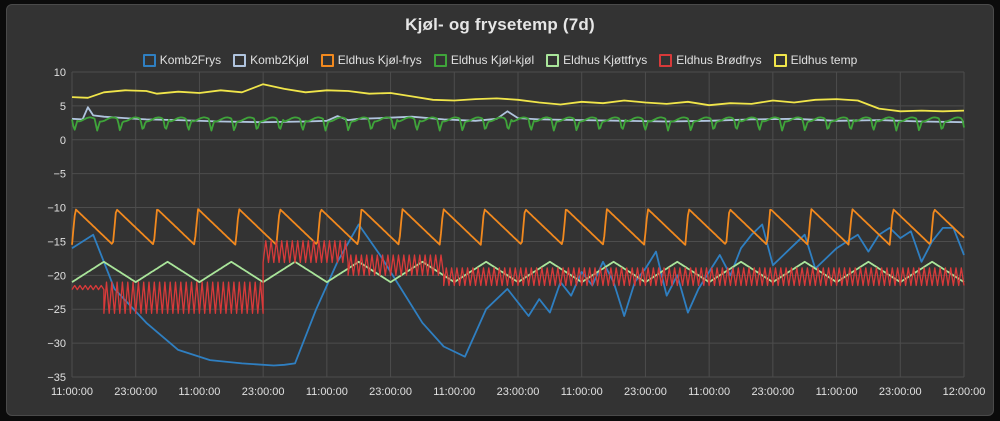  I want to click on legend-label: Eldhus Kjøl-kjøl, so click(492, 60).